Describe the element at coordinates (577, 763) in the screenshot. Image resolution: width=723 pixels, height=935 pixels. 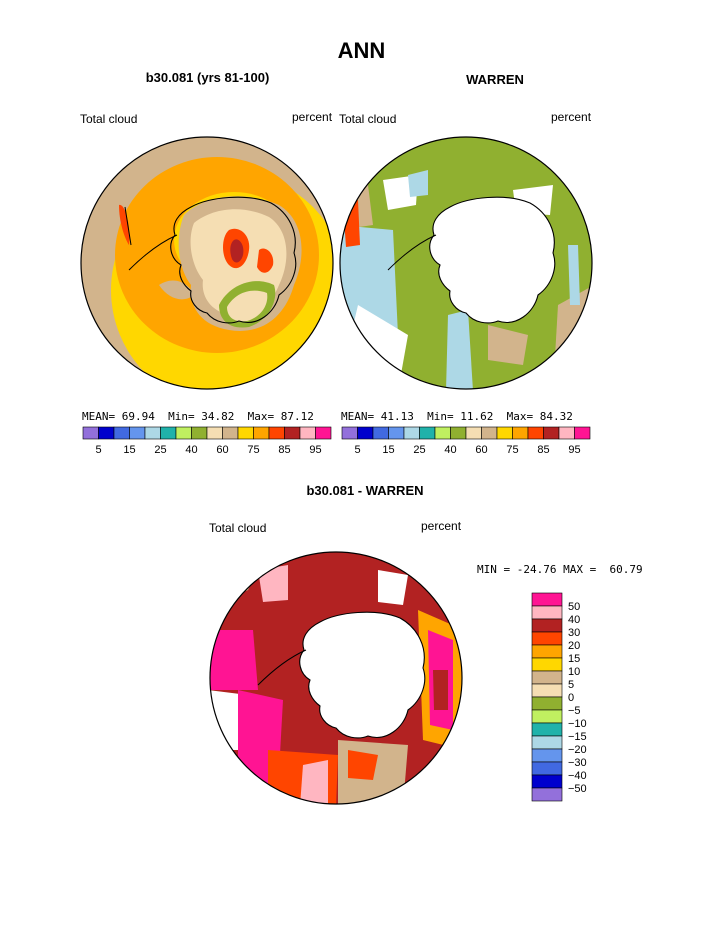
I see `panel3-colorbar-tick-label: −30` at that location.